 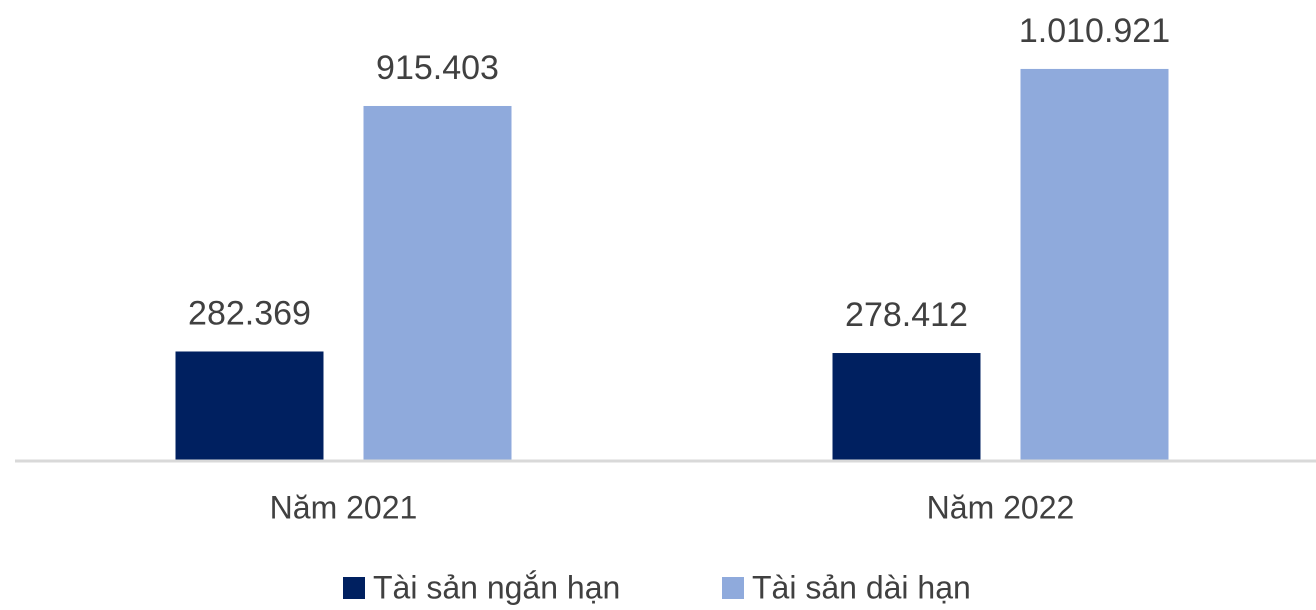 What do you see at coordinates (906, 315) in the screenshot?
I see `data-label: 278.412` at bounding box center [906, 315].